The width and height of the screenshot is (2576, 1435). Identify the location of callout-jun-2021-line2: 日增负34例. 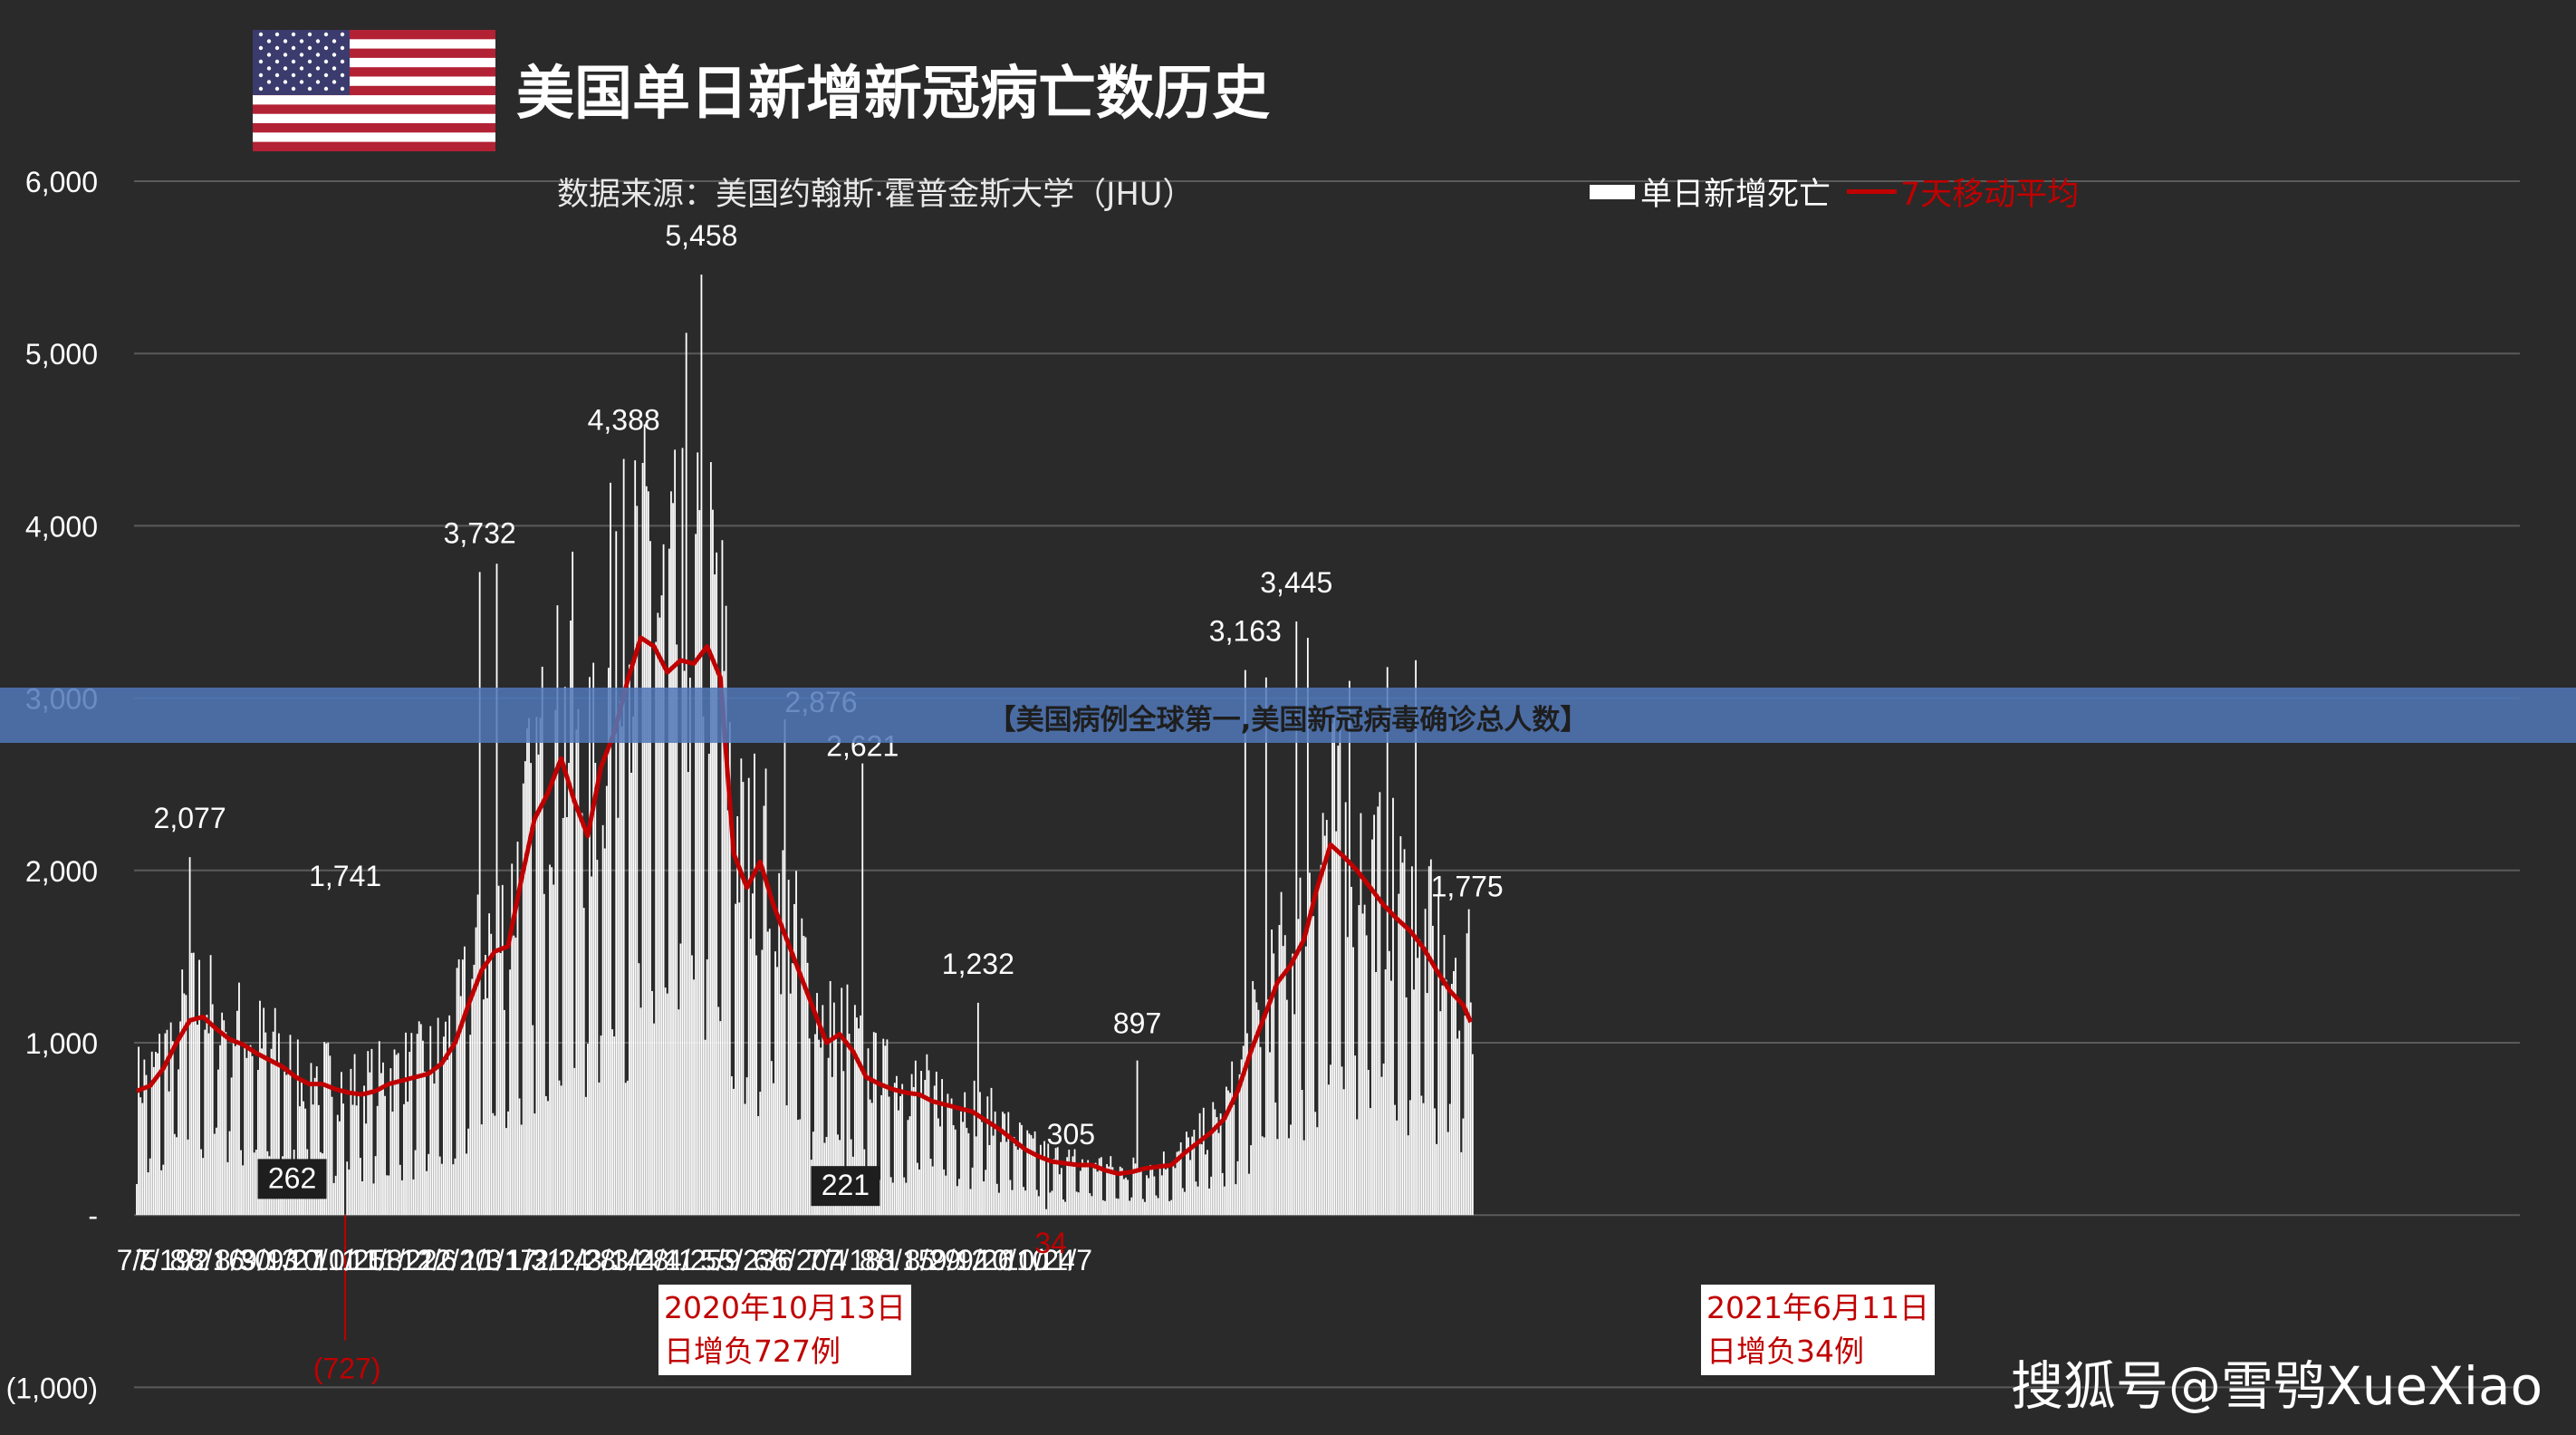
(1785, 1351).